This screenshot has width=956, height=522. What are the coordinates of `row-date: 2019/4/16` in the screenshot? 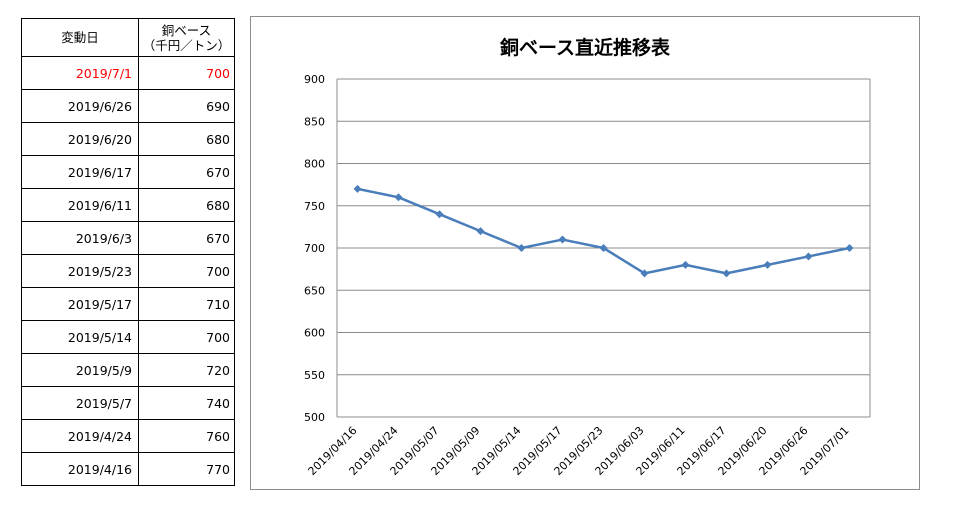 It's located at (80, 469).